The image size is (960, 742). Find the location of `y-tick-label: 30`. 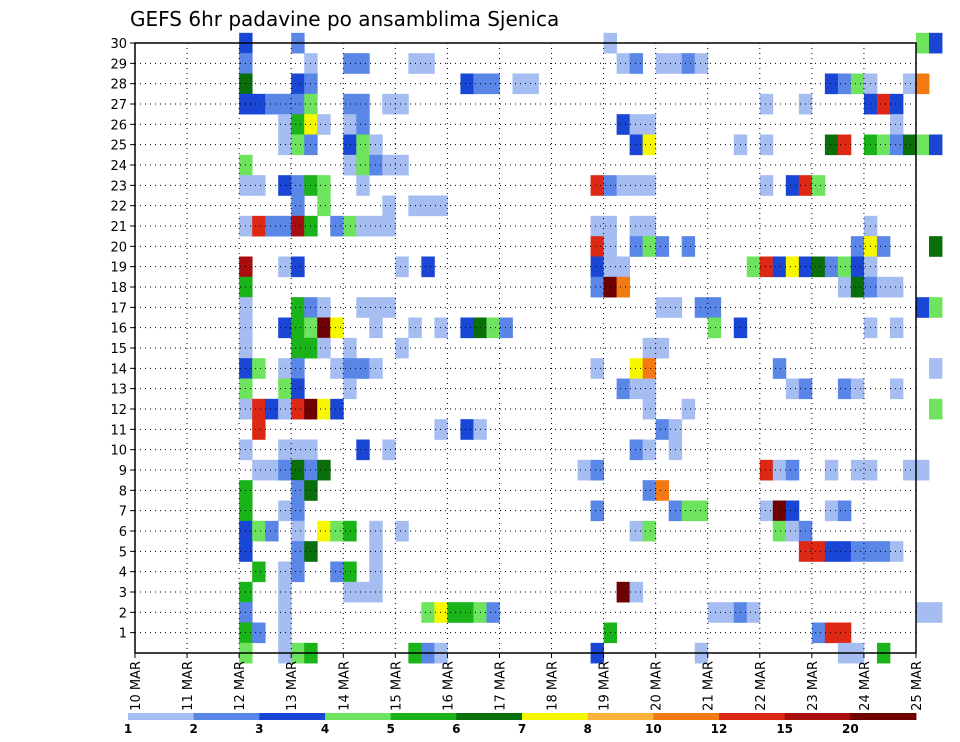

y-tick-label: 30 is located at coordinates (118, 44).